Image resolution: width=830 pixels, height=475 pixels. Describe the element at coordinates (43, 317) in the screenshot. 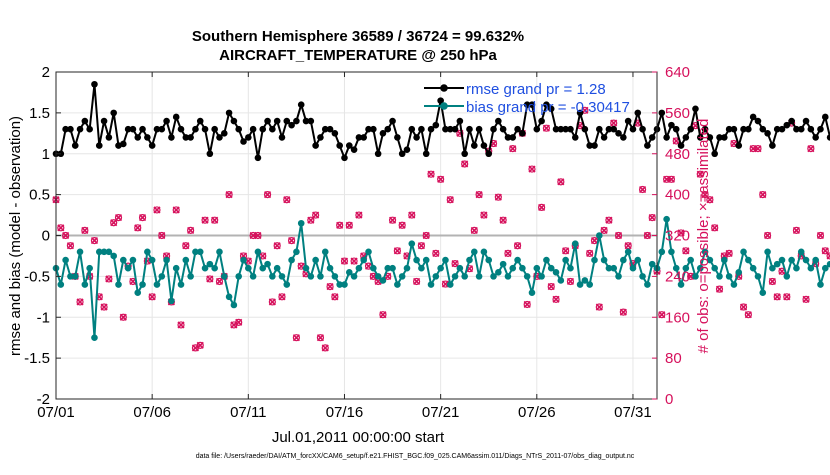

I see `y-left-tick-label: -1` at that location.